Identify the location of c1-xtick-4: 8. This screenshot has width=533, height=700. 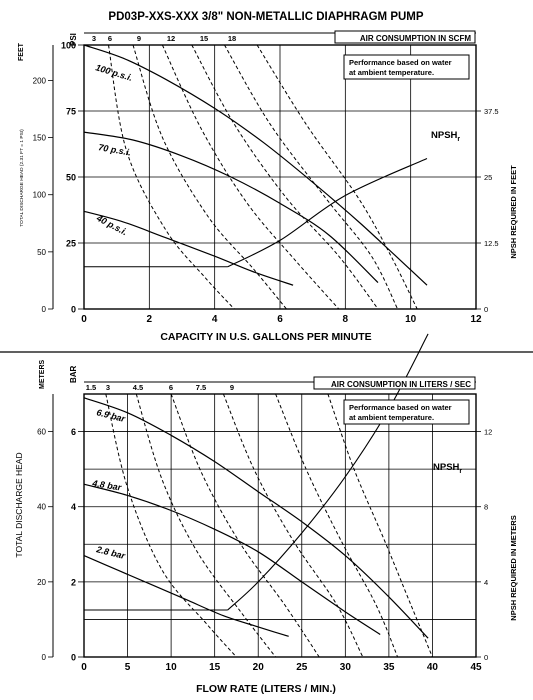
(346, 319).